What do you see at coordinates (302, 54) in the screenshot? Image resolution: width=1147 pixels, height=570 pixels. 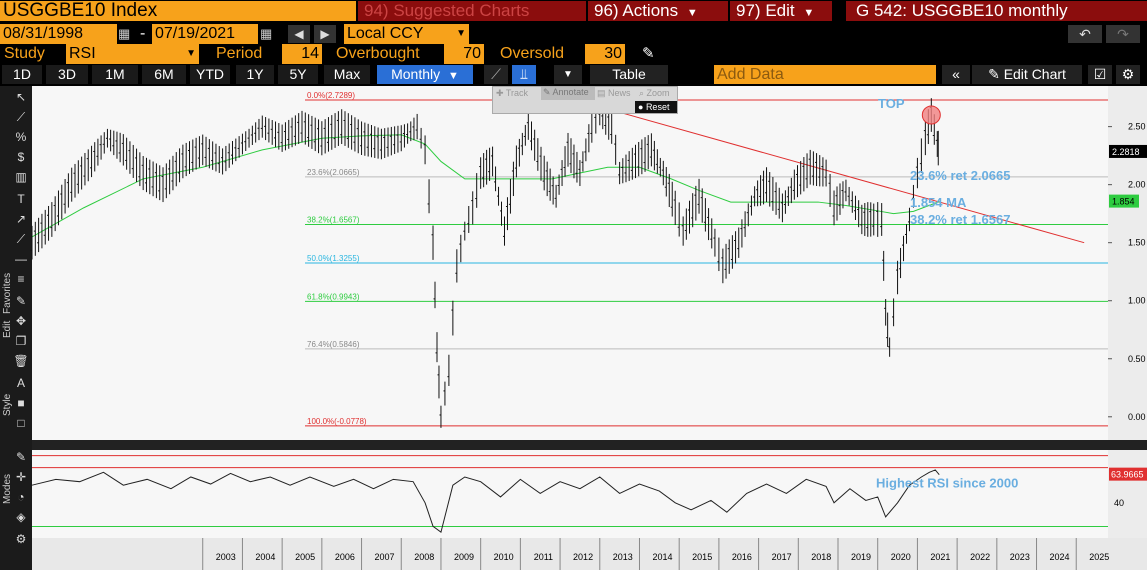 I see `period-field: 14` at bounding box center [302, 54].